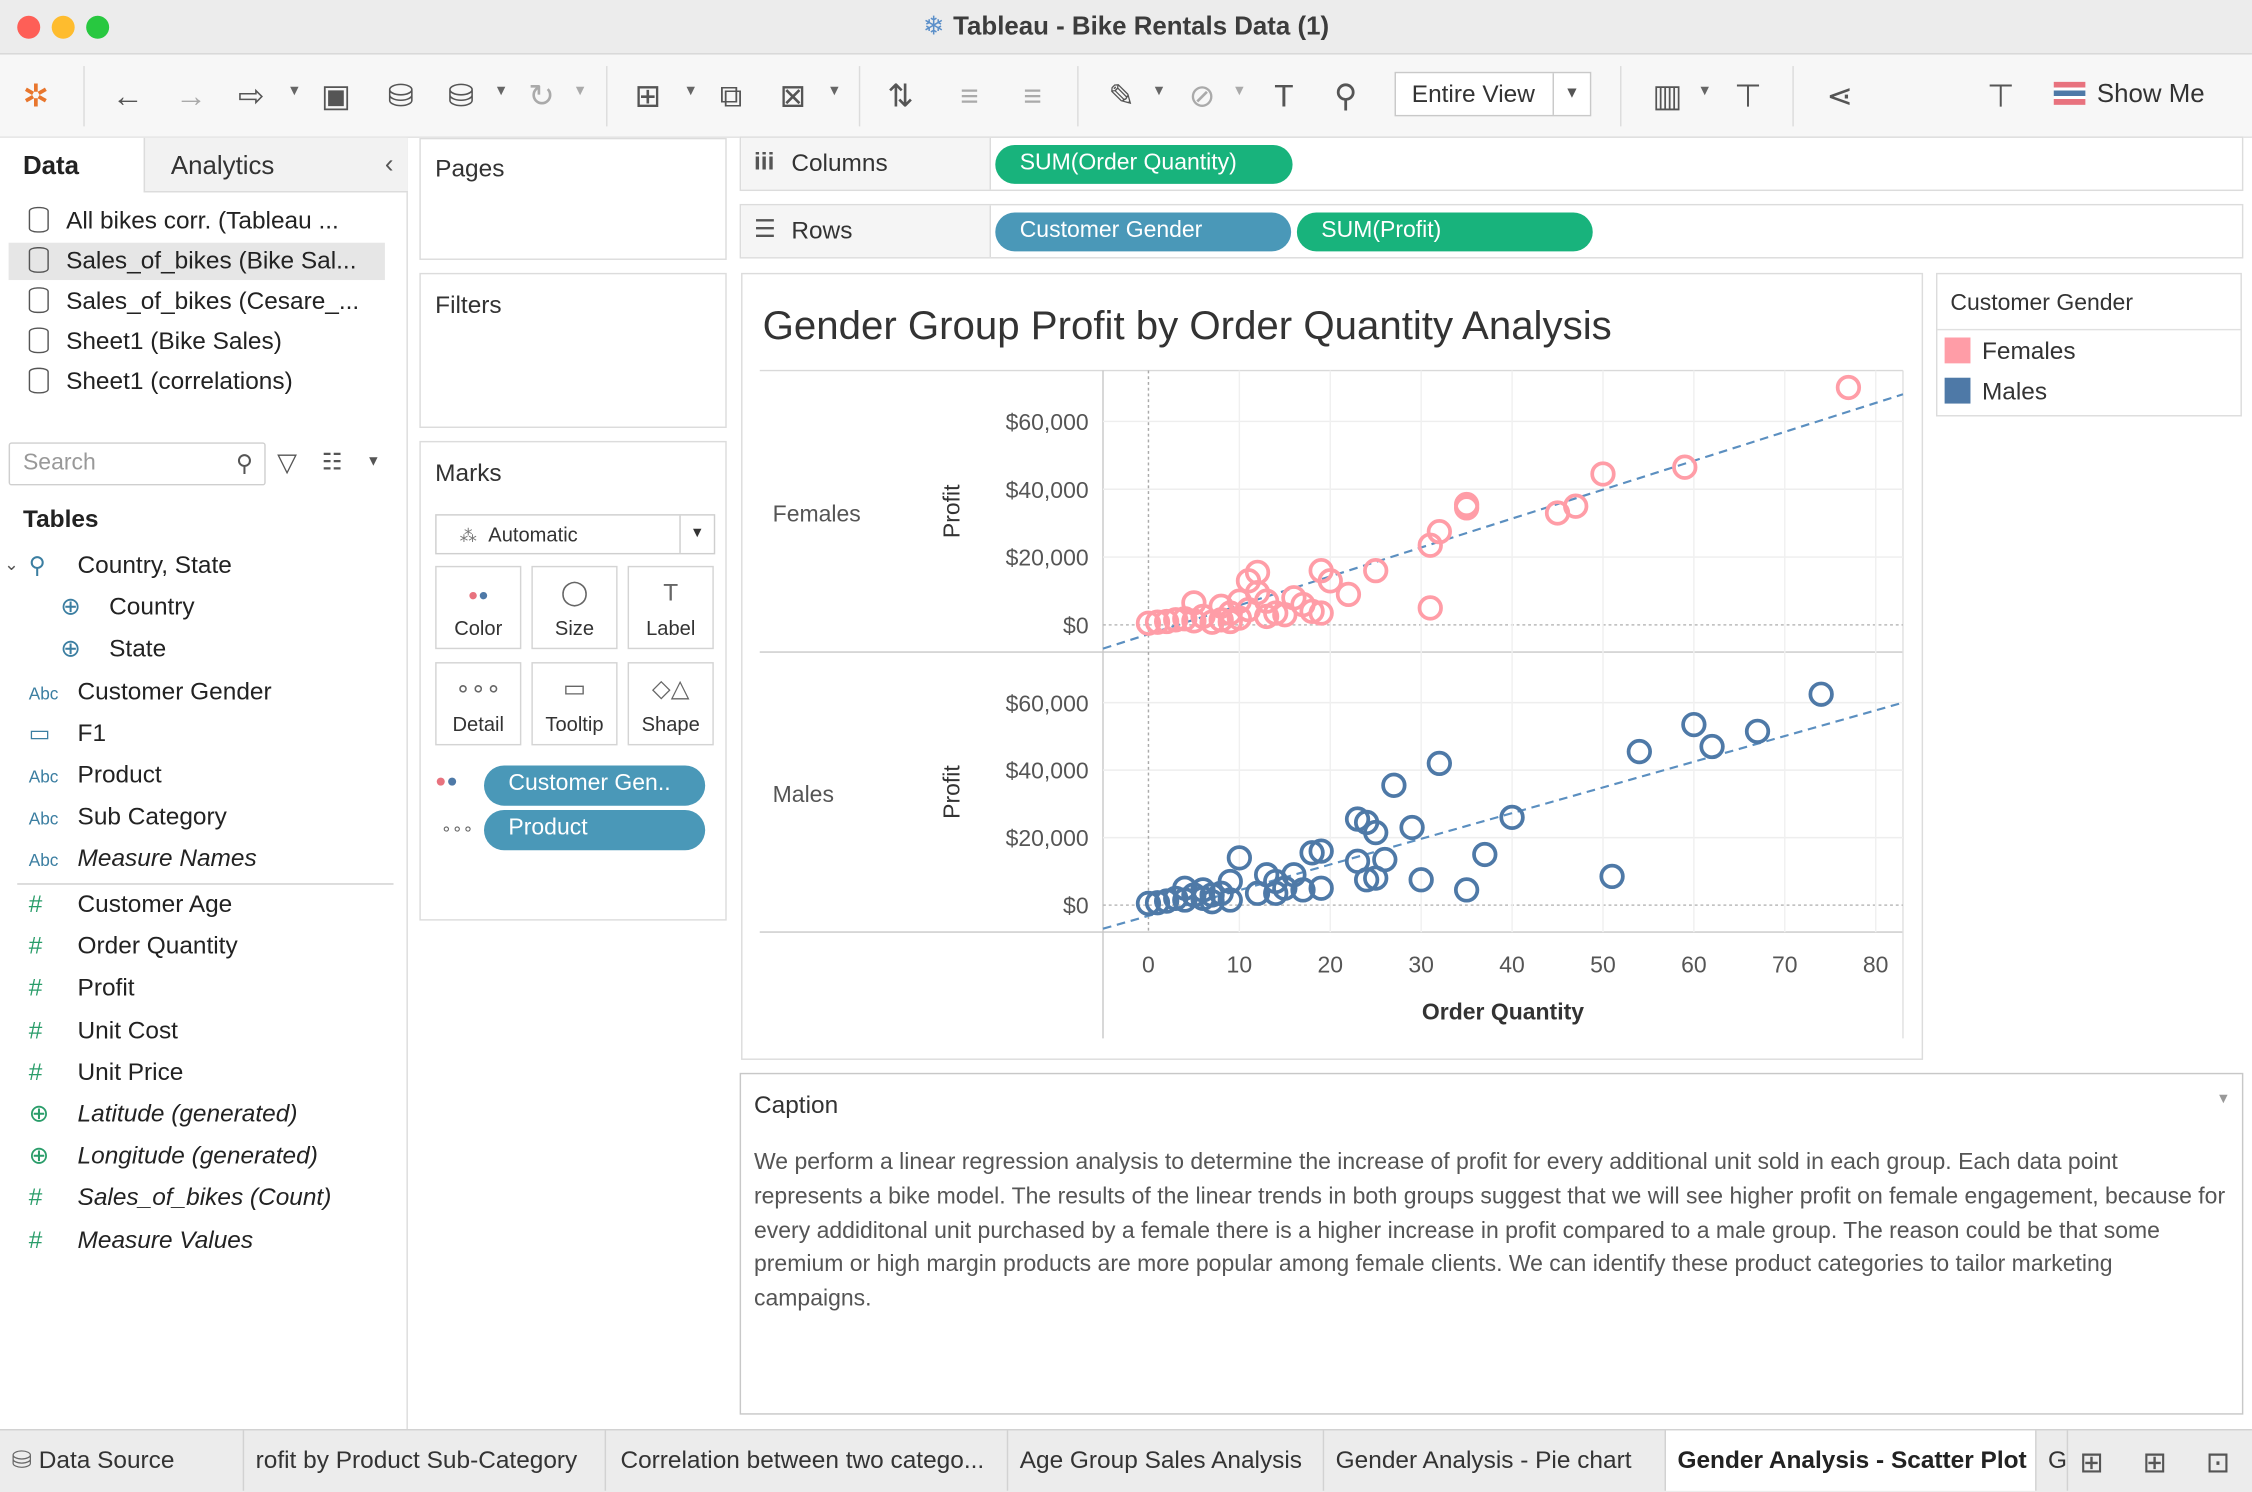 The width and height of the screenshot is (2252, 1492). Describe the element at coordinates (400, 95) in the screenshot. I see `new-datasource-icon: ⛁` at that location.